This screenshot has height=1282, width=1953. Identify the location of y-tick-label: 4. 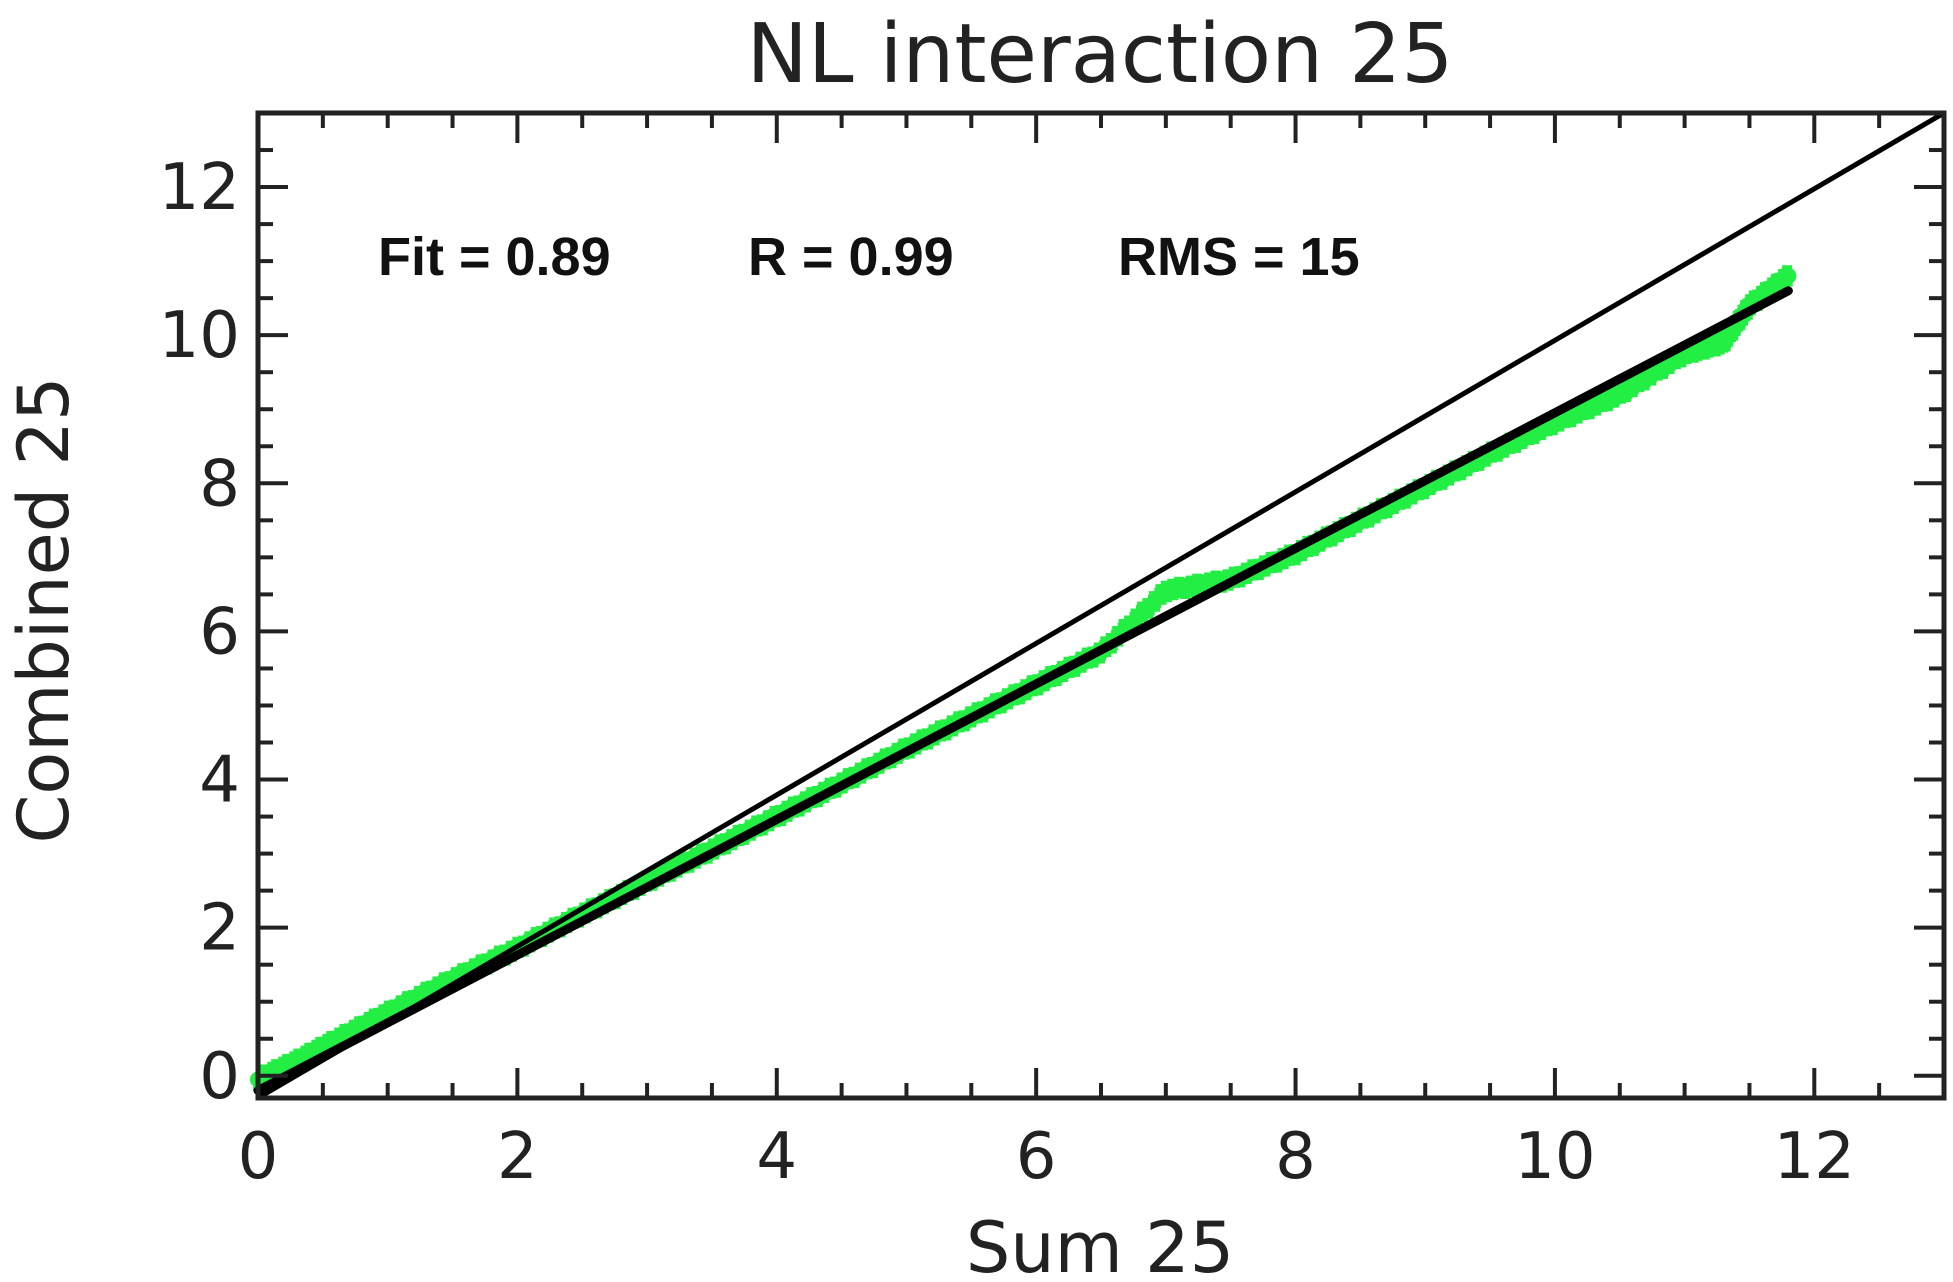
(219, 781).